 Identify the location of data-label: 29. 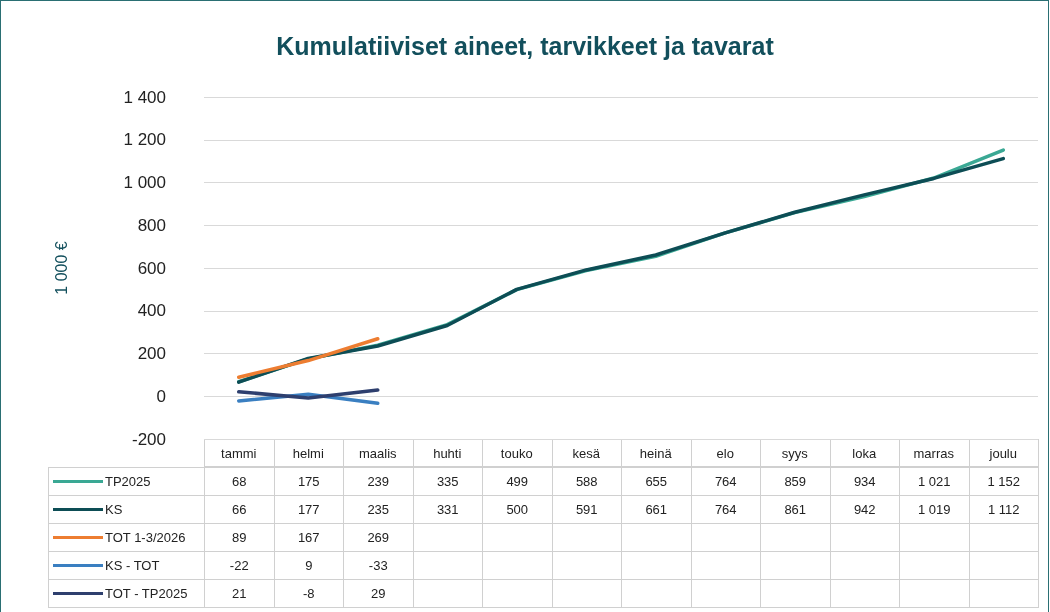
(378, 593).